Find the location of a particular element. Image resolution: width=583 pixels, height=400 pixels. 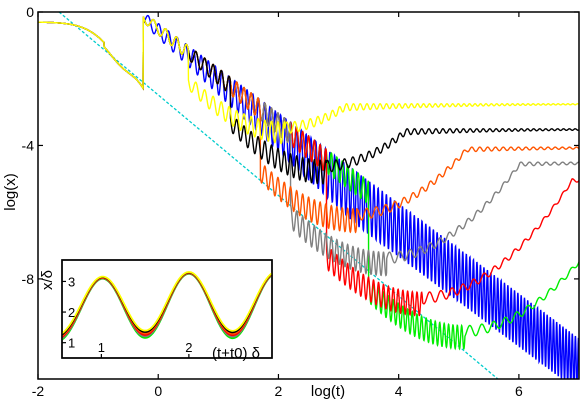

inset-background is located at coordinates (167, 309).